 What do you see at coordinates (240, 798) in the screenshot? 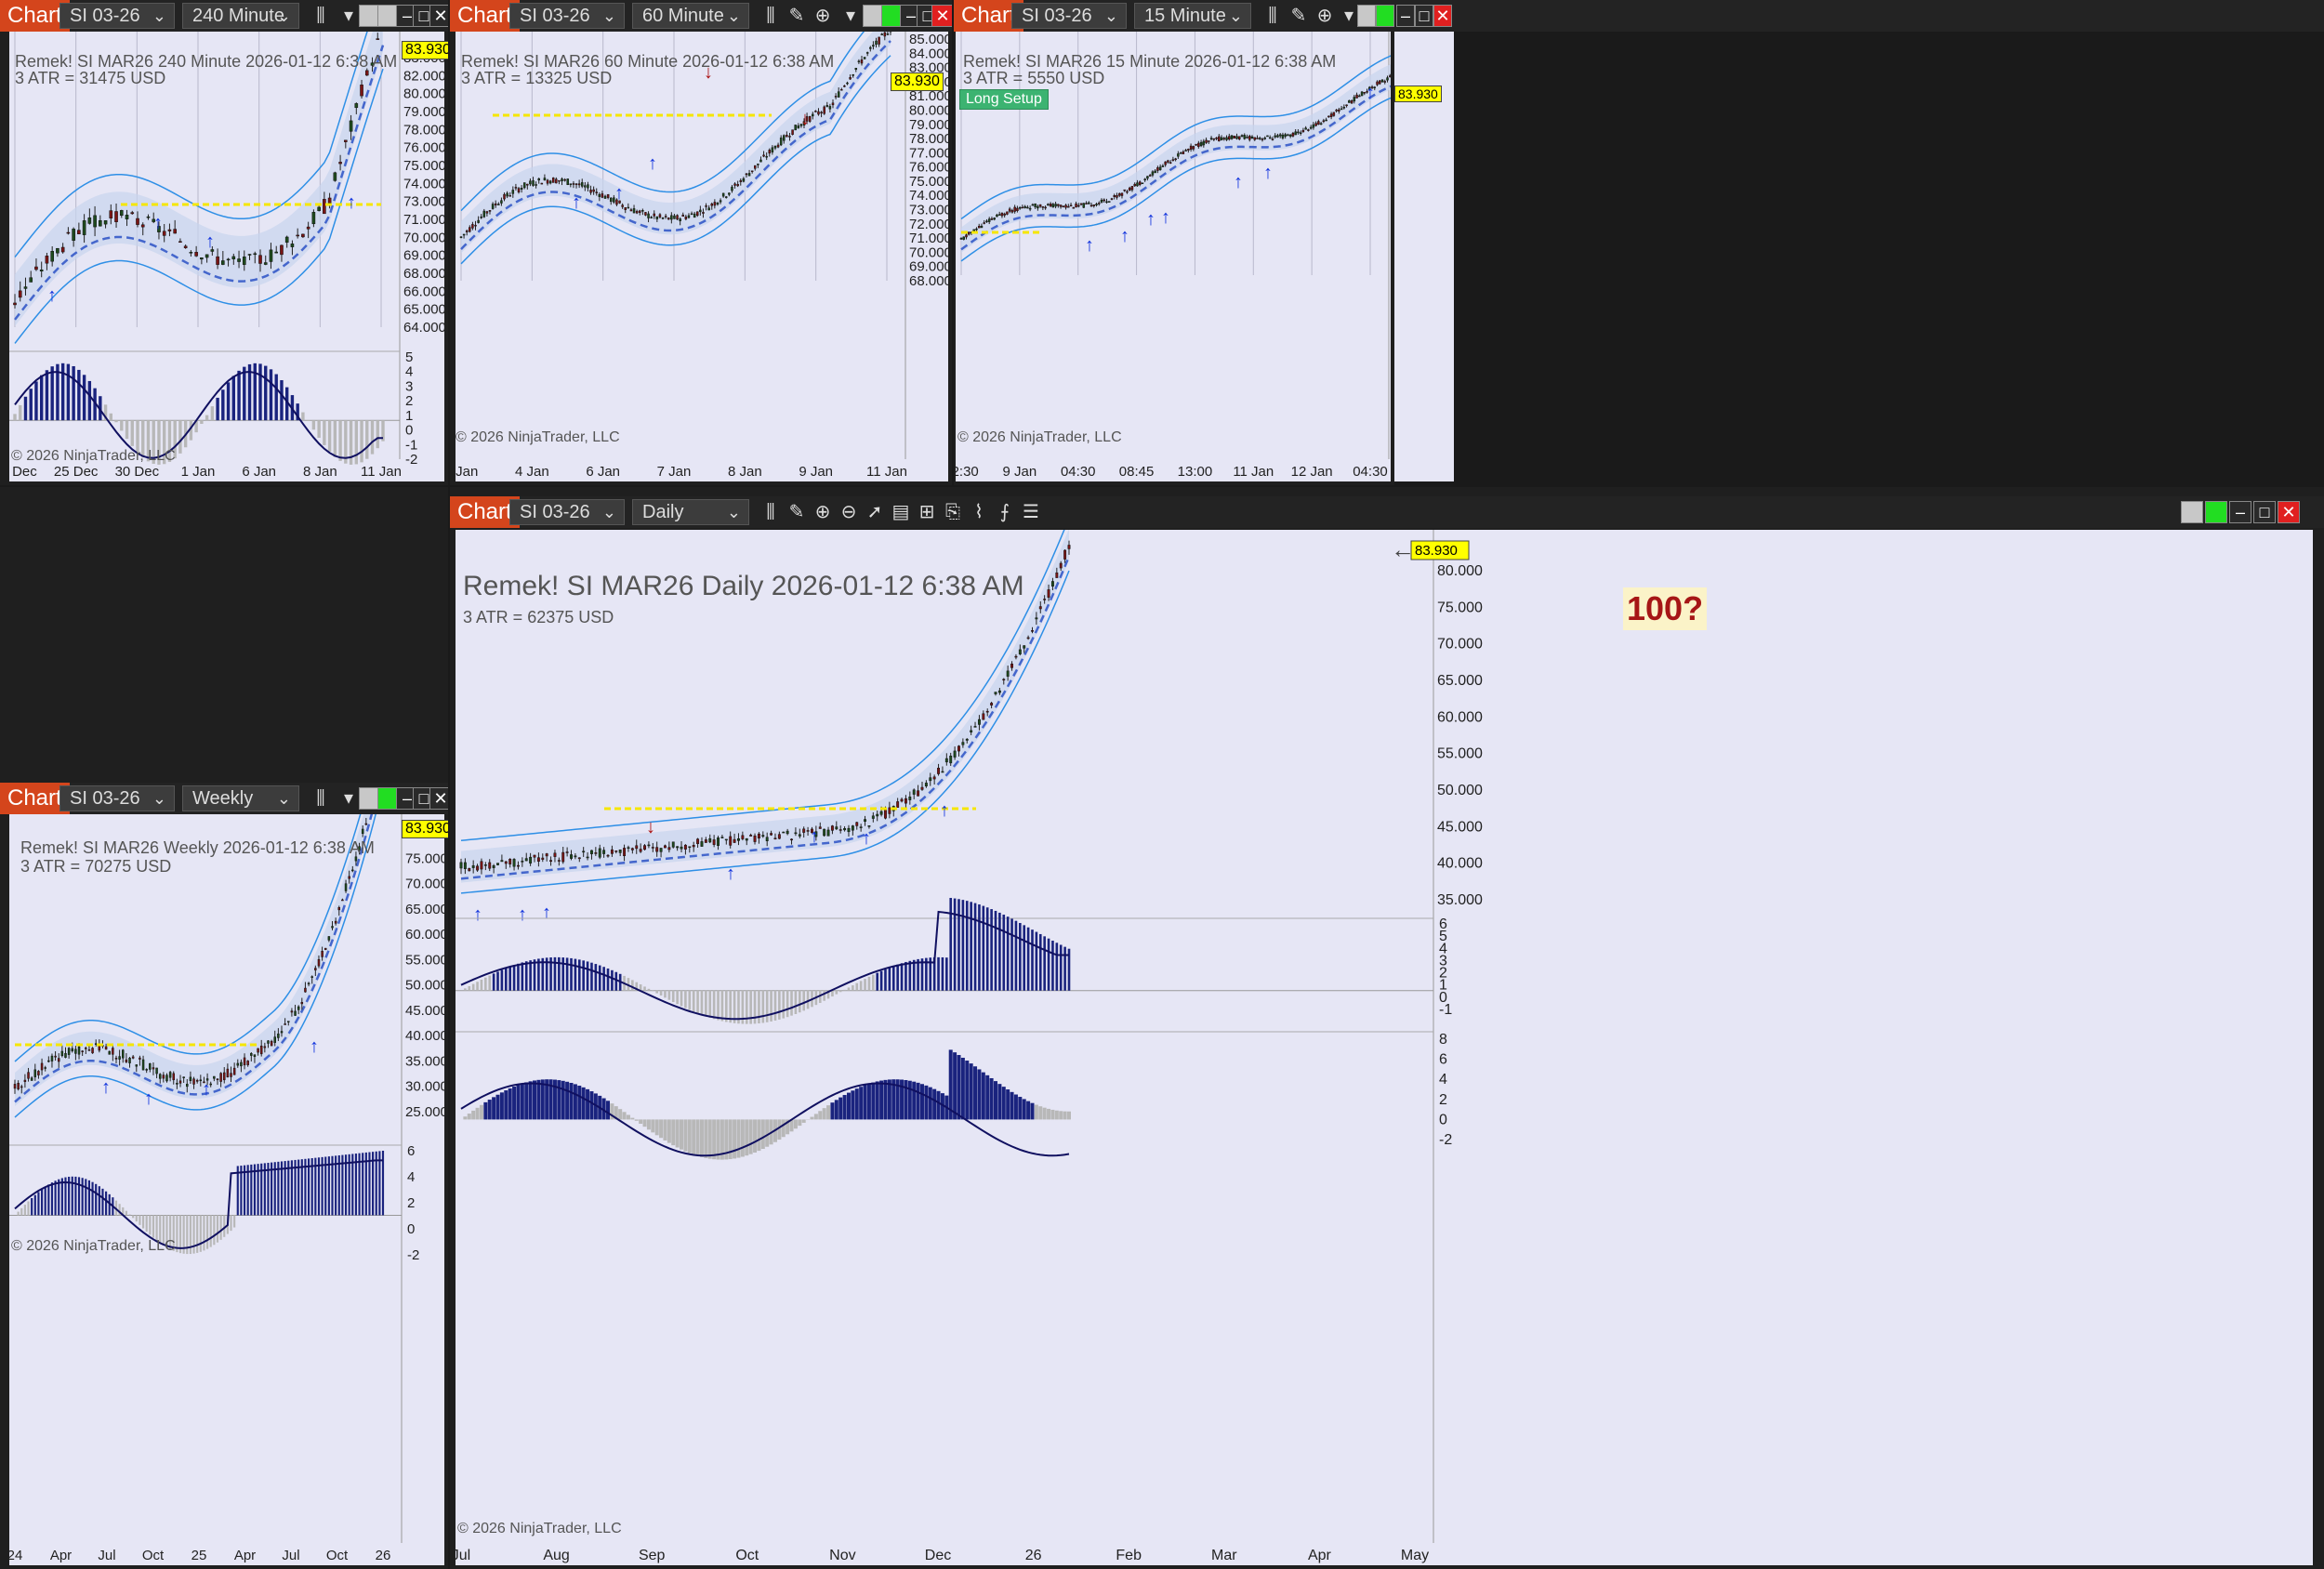
I see `timeframe-selector: Weekly ⌄` at bounding box center [240, 798].